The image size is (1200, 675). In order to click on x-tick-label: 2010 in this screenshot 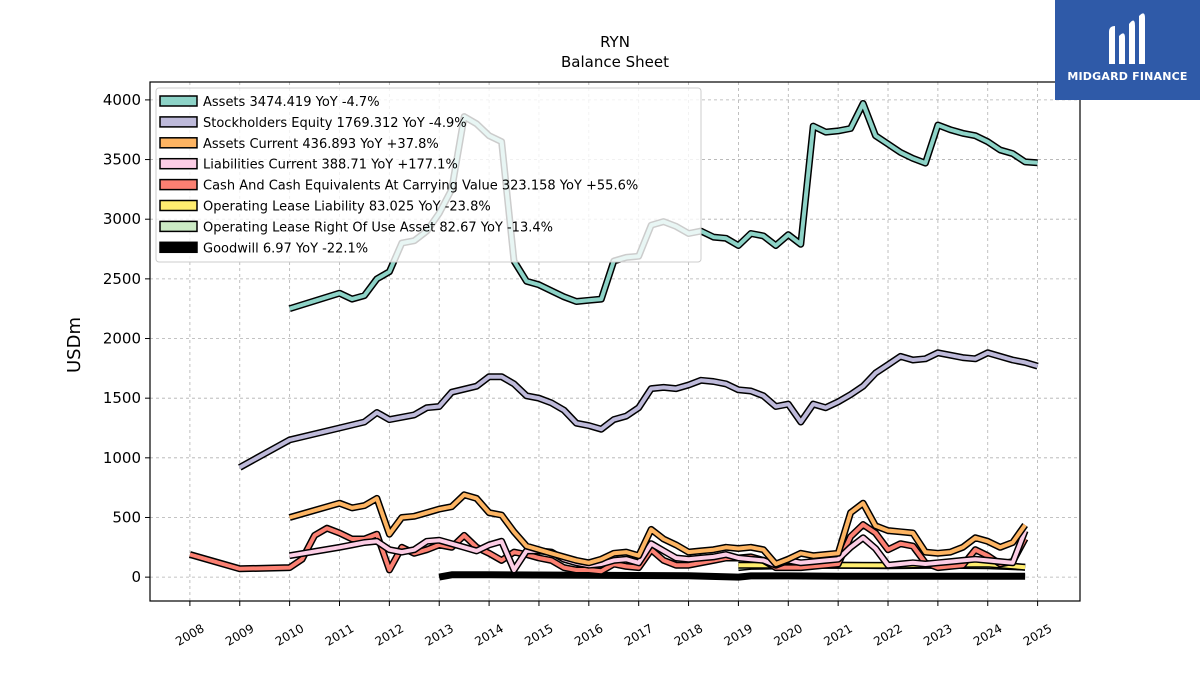, I will do `click(289, 634)`.